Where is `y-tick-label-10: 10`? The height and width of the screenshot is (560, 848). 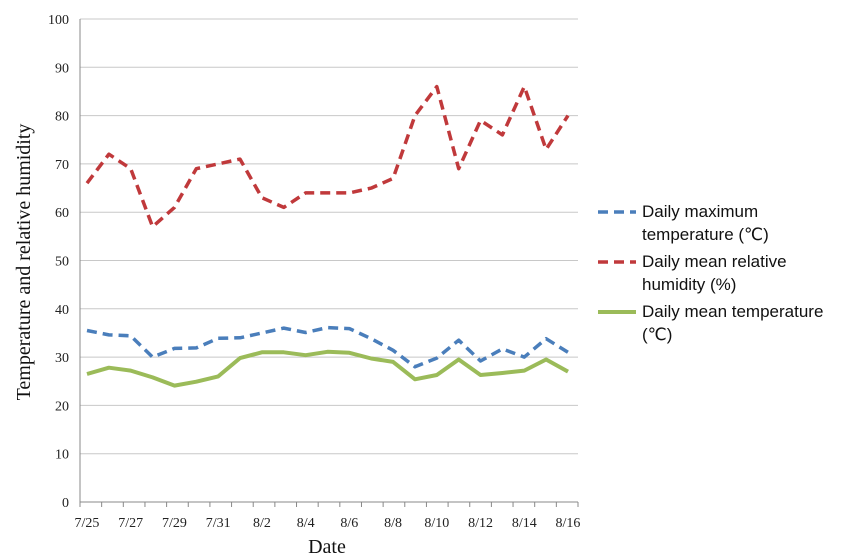
y-tick-label-10: 10 is located at coordinates (62, 455).